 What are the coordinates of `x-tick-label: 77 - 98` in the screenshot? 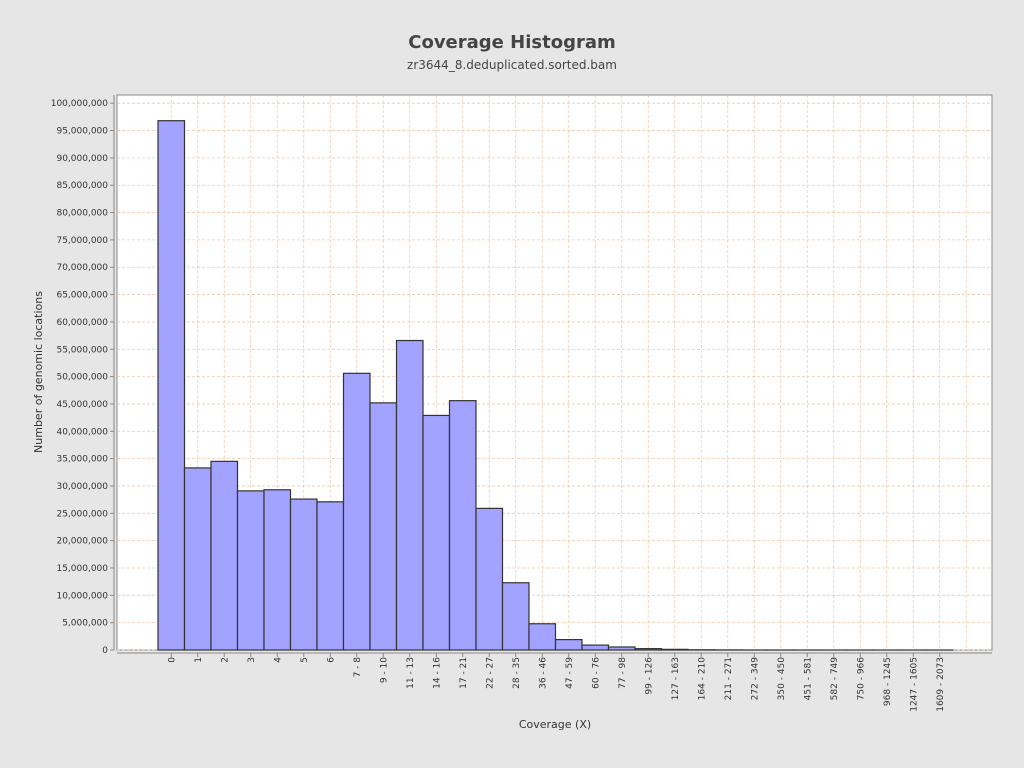 It's located at (623, 673).